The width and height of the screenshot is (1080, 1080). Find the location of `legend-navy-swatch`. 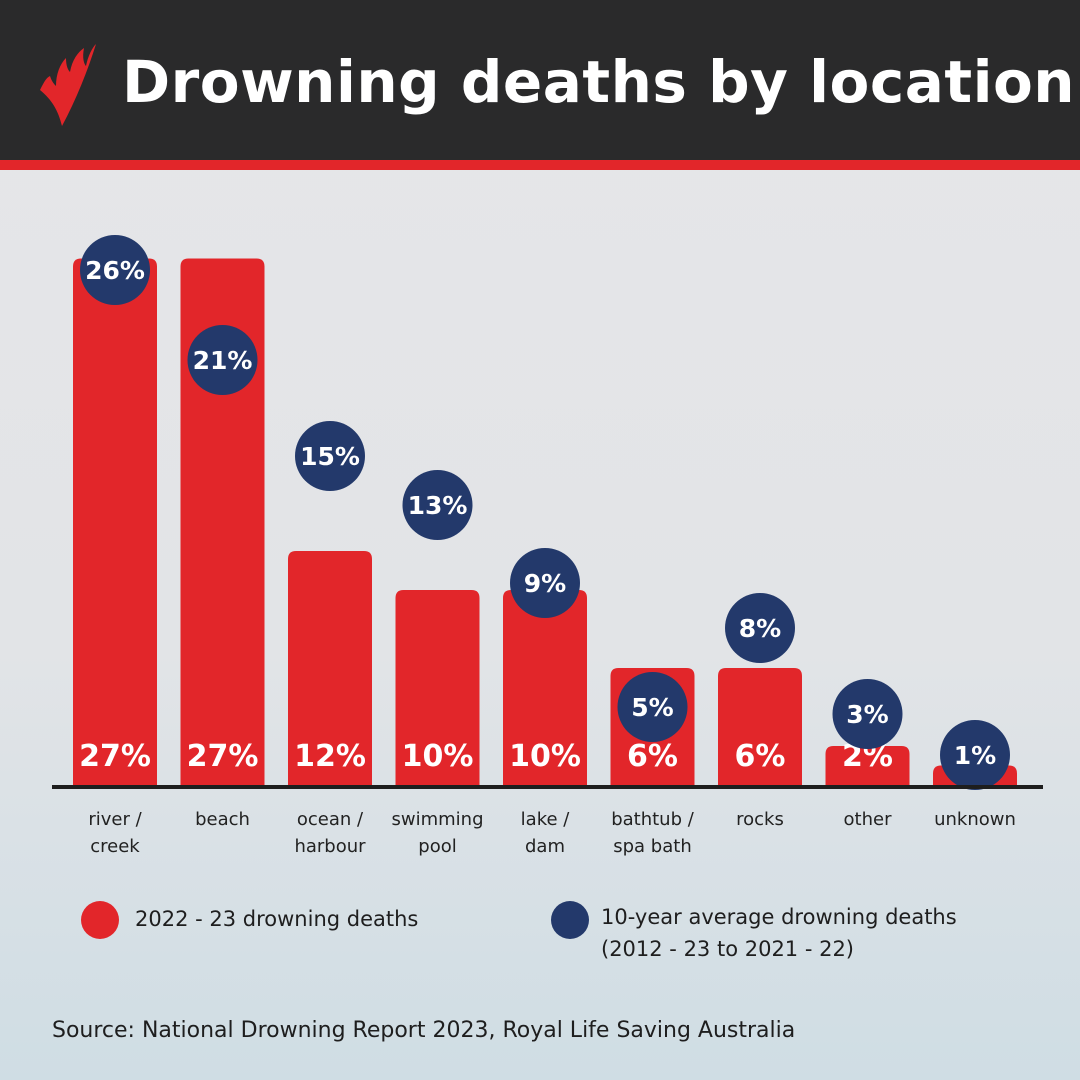

legend-navy-swatch is located at coordinates (570, 920).